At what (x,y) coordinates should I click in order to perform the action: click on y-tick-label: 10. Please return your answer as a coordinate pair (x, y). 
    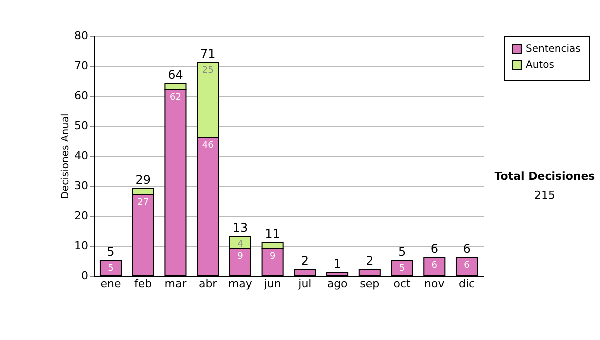
    Looking at the image, I should click on (81, 246).